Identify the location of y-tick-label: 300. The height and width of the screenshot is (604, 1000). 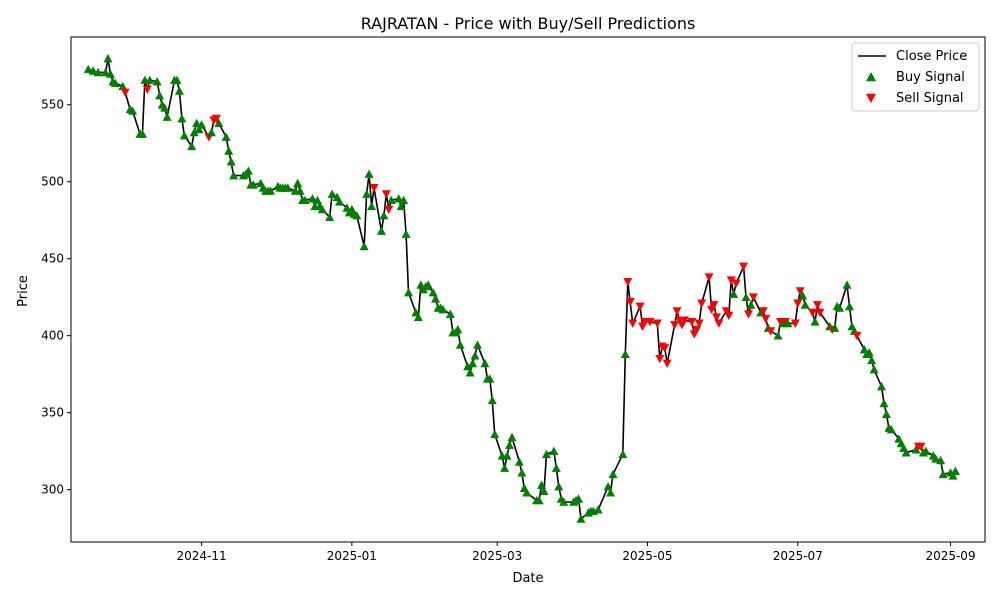
(52, 490).